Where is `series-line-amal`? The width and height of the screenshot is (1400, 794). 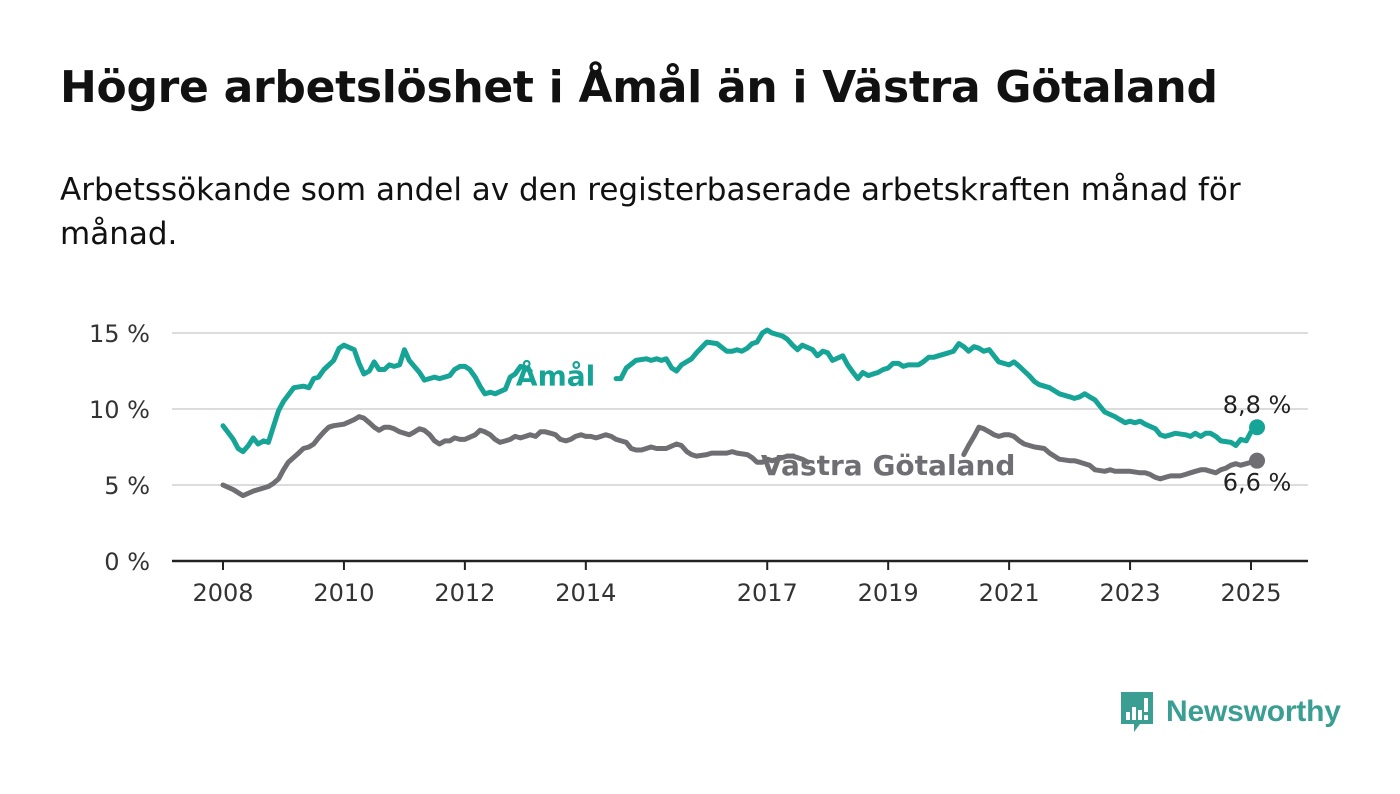
series-line-amal is located at coordinates (740, 391).